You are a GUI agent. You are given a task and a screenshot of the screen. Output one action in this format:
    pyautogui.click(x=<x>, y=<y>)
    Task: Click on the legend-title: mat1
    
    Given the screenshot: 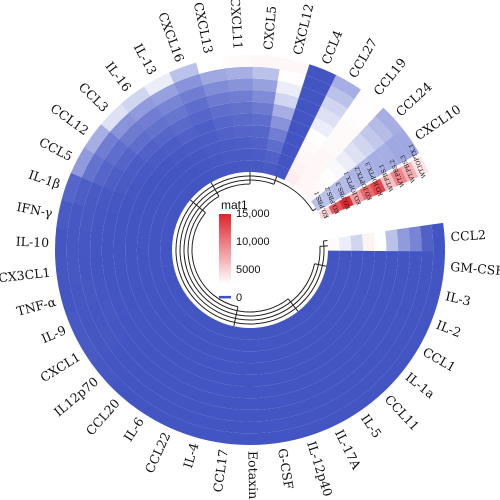 What is the action you would take?
    pyautogui.click(x=234, y=205)
    